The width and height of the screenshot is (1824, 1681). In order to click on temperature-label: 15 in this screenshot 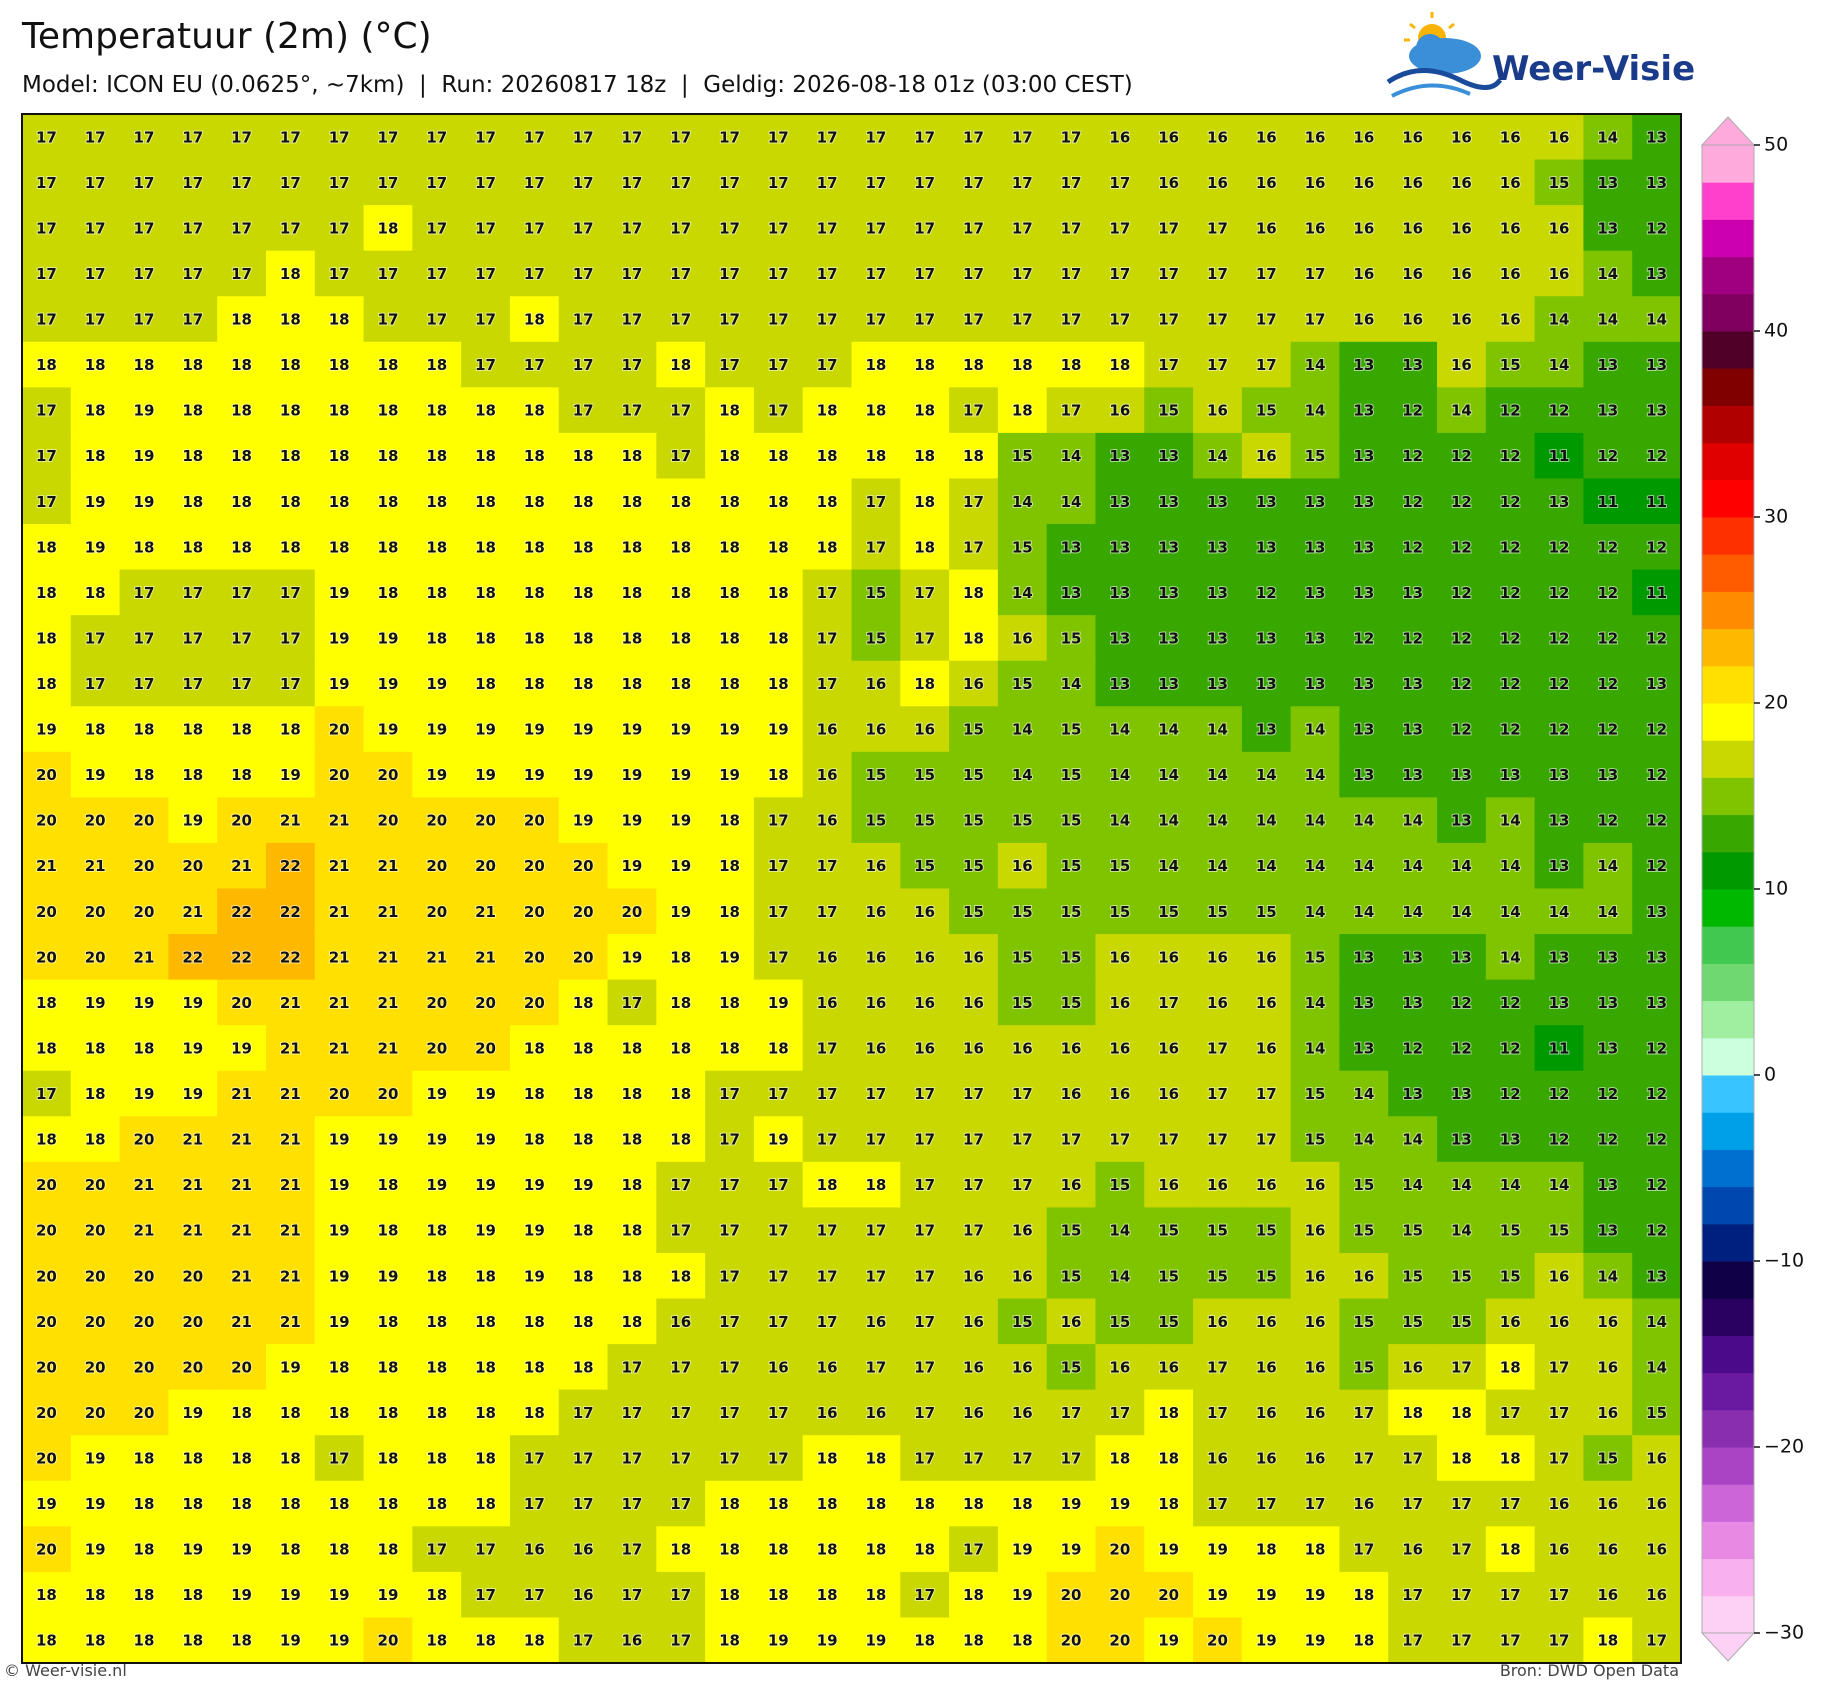, I will do `click(924, 775)`.